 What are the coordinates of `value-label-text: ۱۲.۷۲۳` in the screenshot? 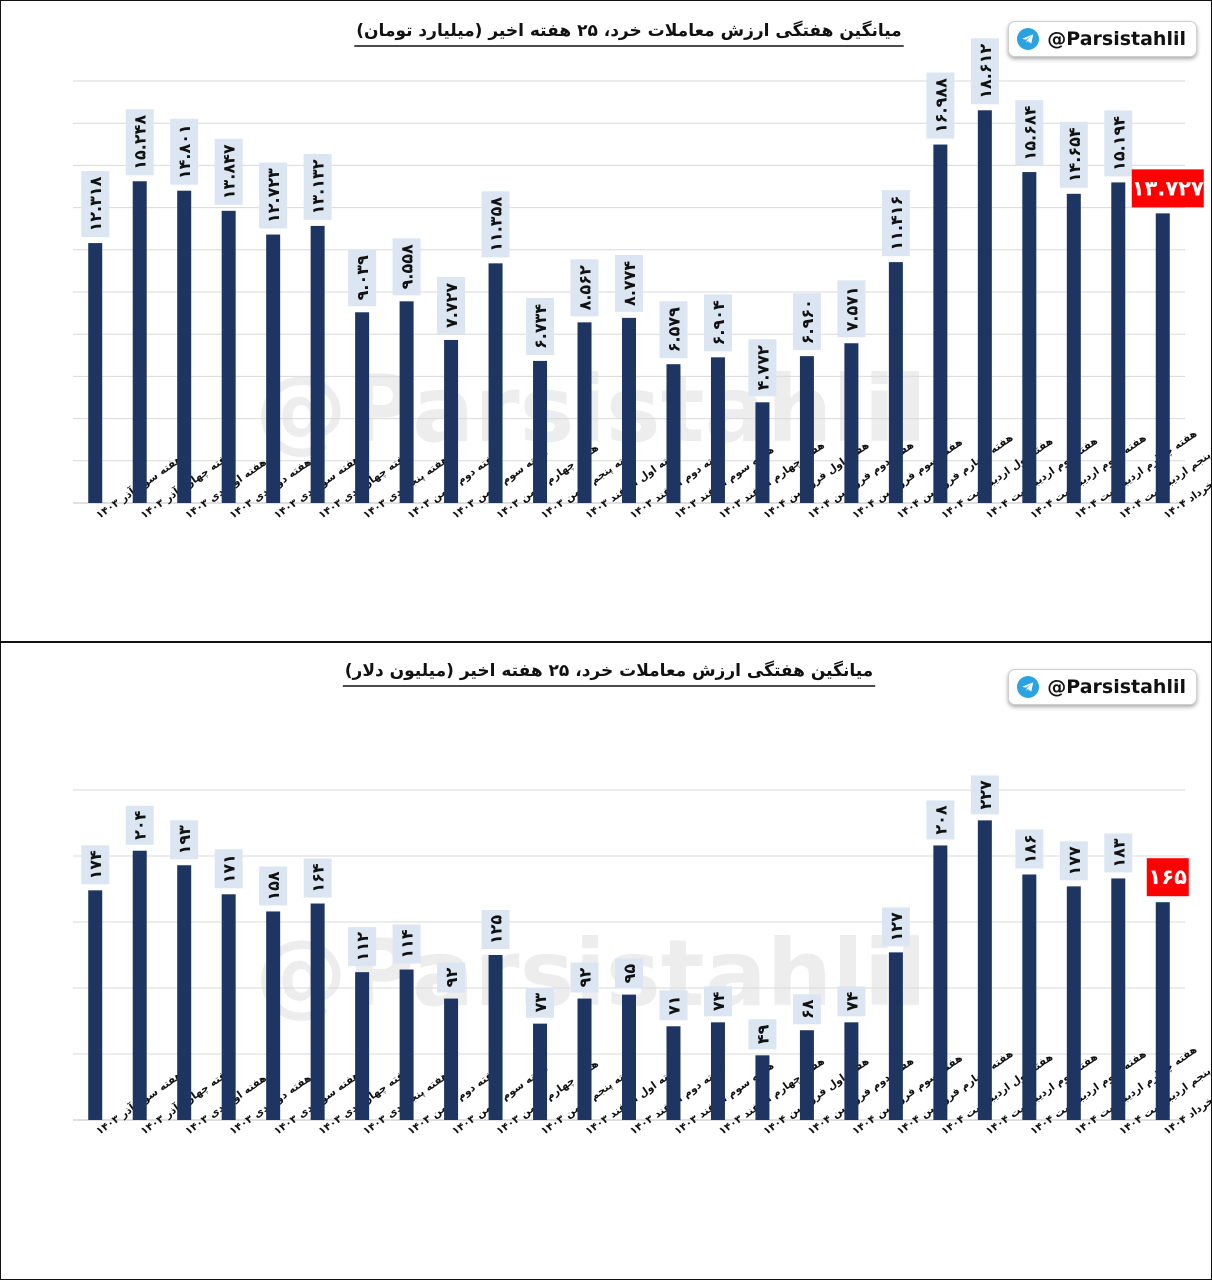 It's located at (273, 195).